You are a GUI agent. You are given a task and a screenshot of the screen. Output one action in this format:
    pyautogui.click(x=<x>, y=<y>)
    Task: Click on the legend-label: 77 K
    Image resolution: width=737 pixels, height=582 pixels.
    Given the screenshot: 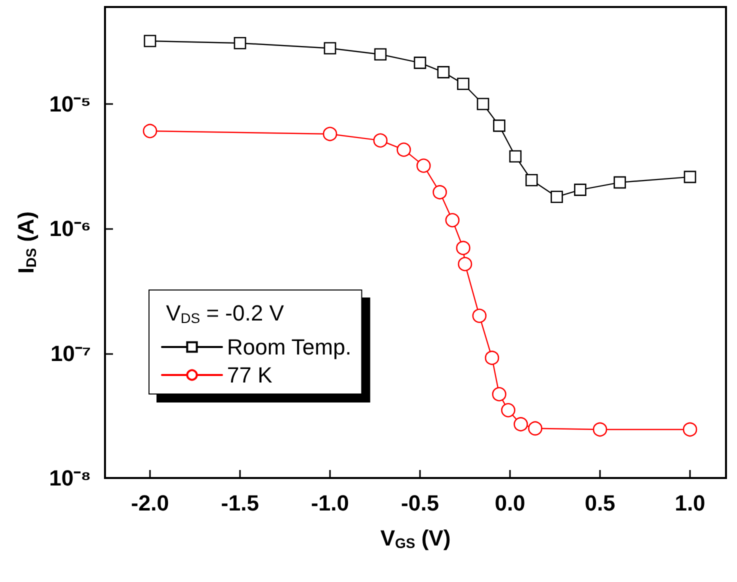 What is the action you would take?
    pyautogui.click(x=250, y=375)
    